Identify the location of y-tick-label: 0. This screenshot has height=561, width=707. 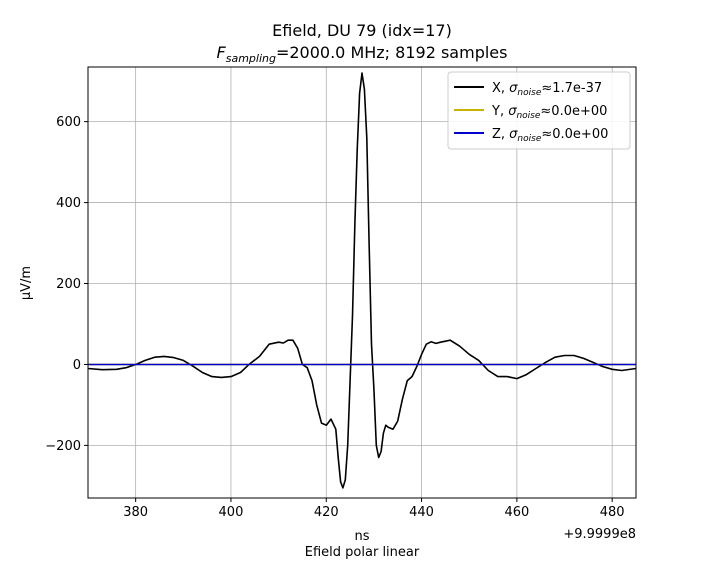
(77, 365).